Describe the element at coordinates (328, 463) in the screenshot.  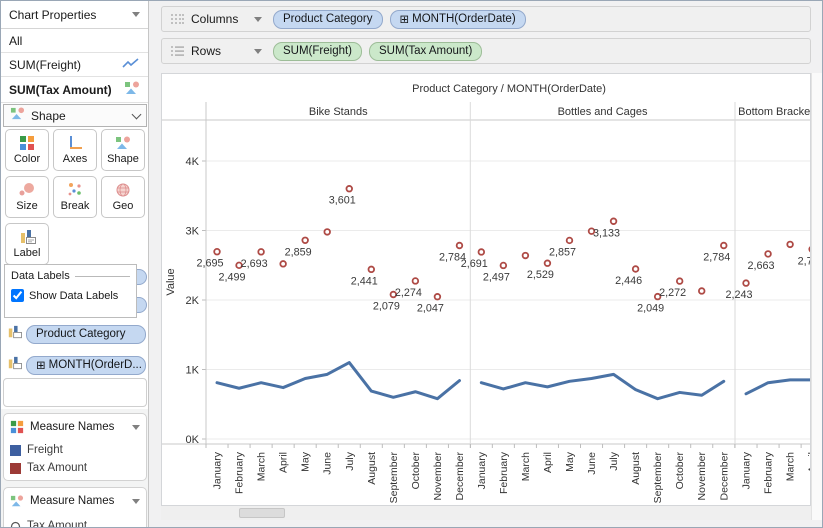
I see `month-axis-label: June` at that location.